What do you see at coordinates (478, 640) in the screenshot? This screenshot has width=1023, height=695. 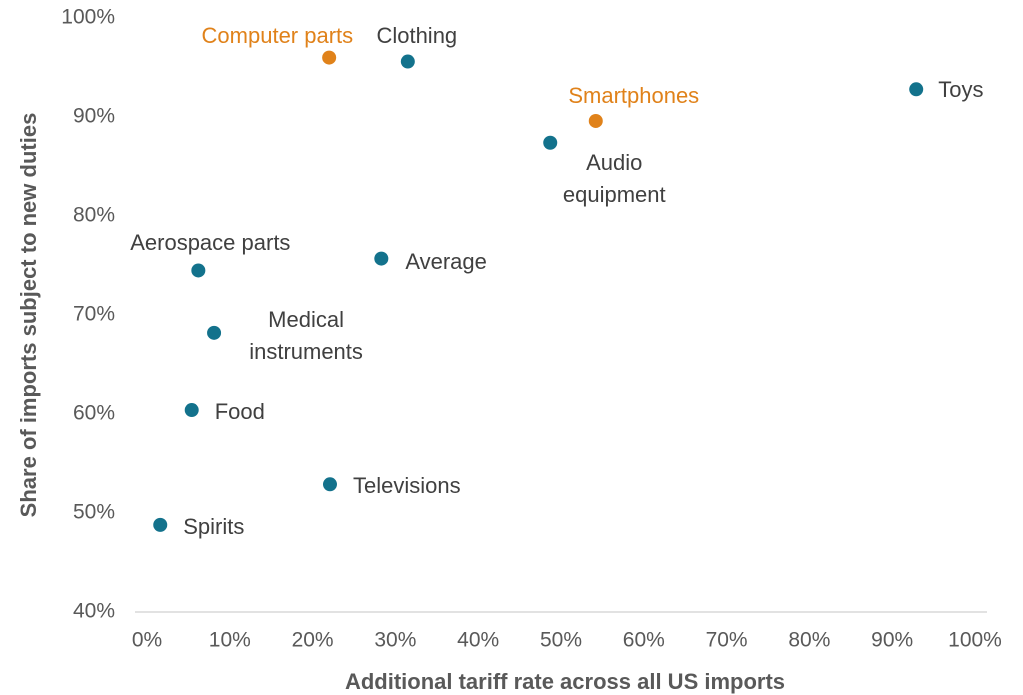 I see `x-tick-label: 40%` at bounding box center [478, 640].